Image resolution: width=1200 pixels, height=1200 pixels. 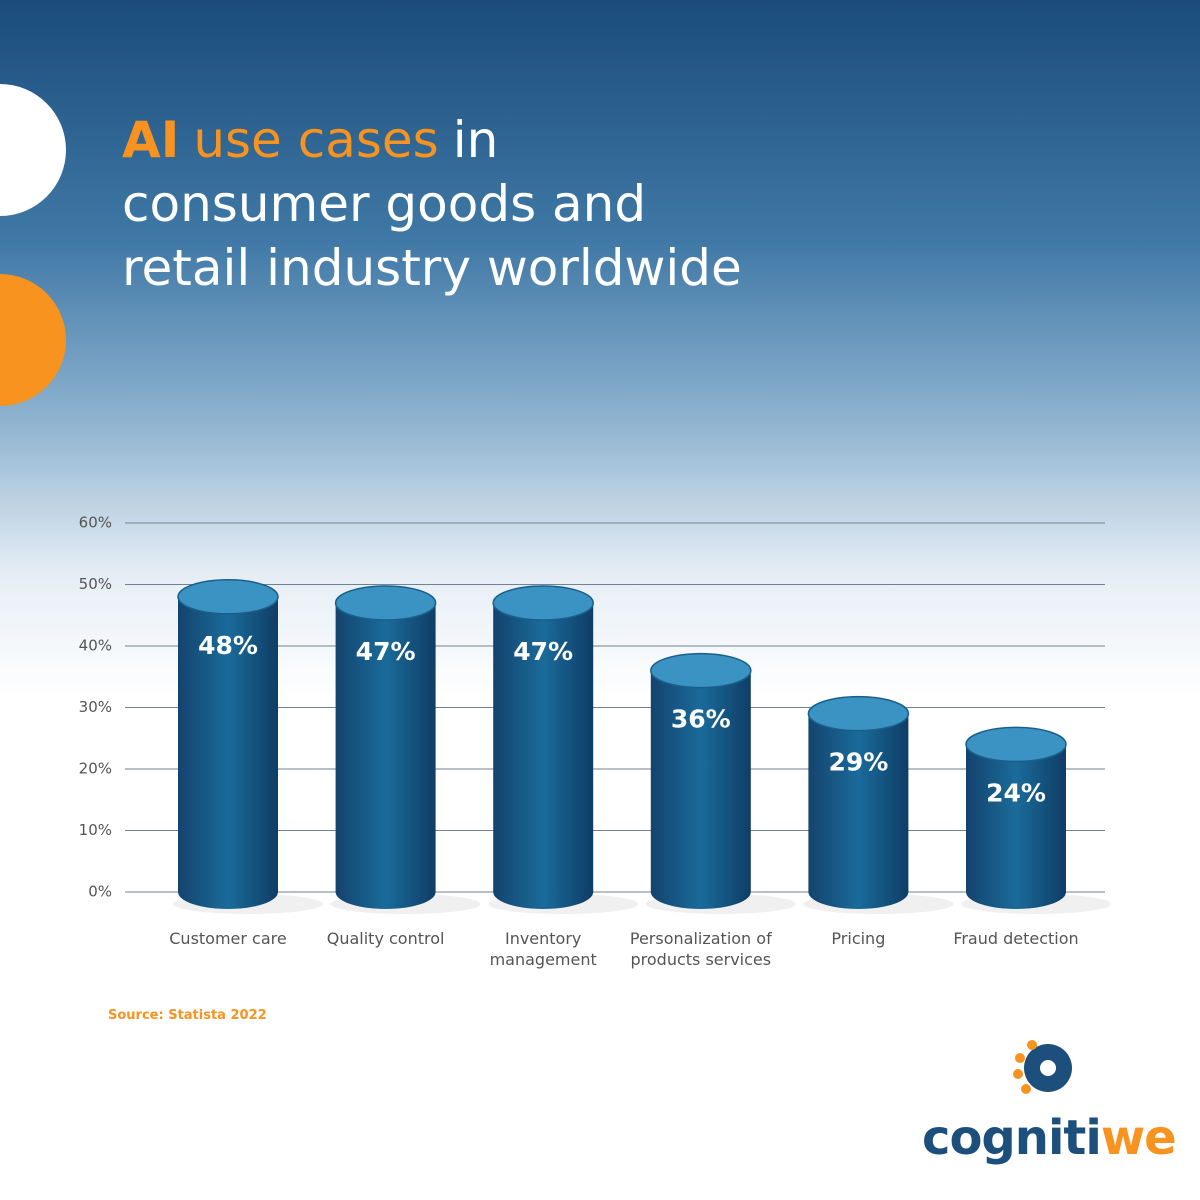 What do you see at coordinates (1012, 1138) in the screenshot?
I see `logo-text: cogniti` at bounding box center [1012, 1138].